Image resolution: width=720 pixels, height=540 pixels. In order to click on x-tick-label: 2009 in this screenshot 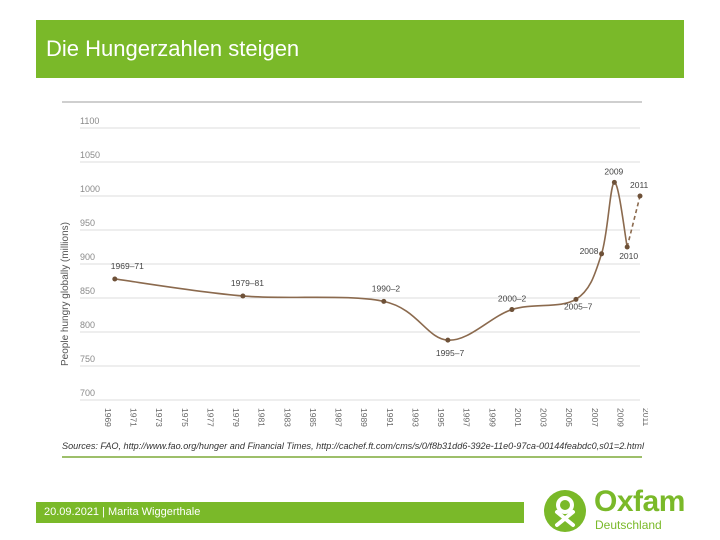, I will do `click(620, 417)`.